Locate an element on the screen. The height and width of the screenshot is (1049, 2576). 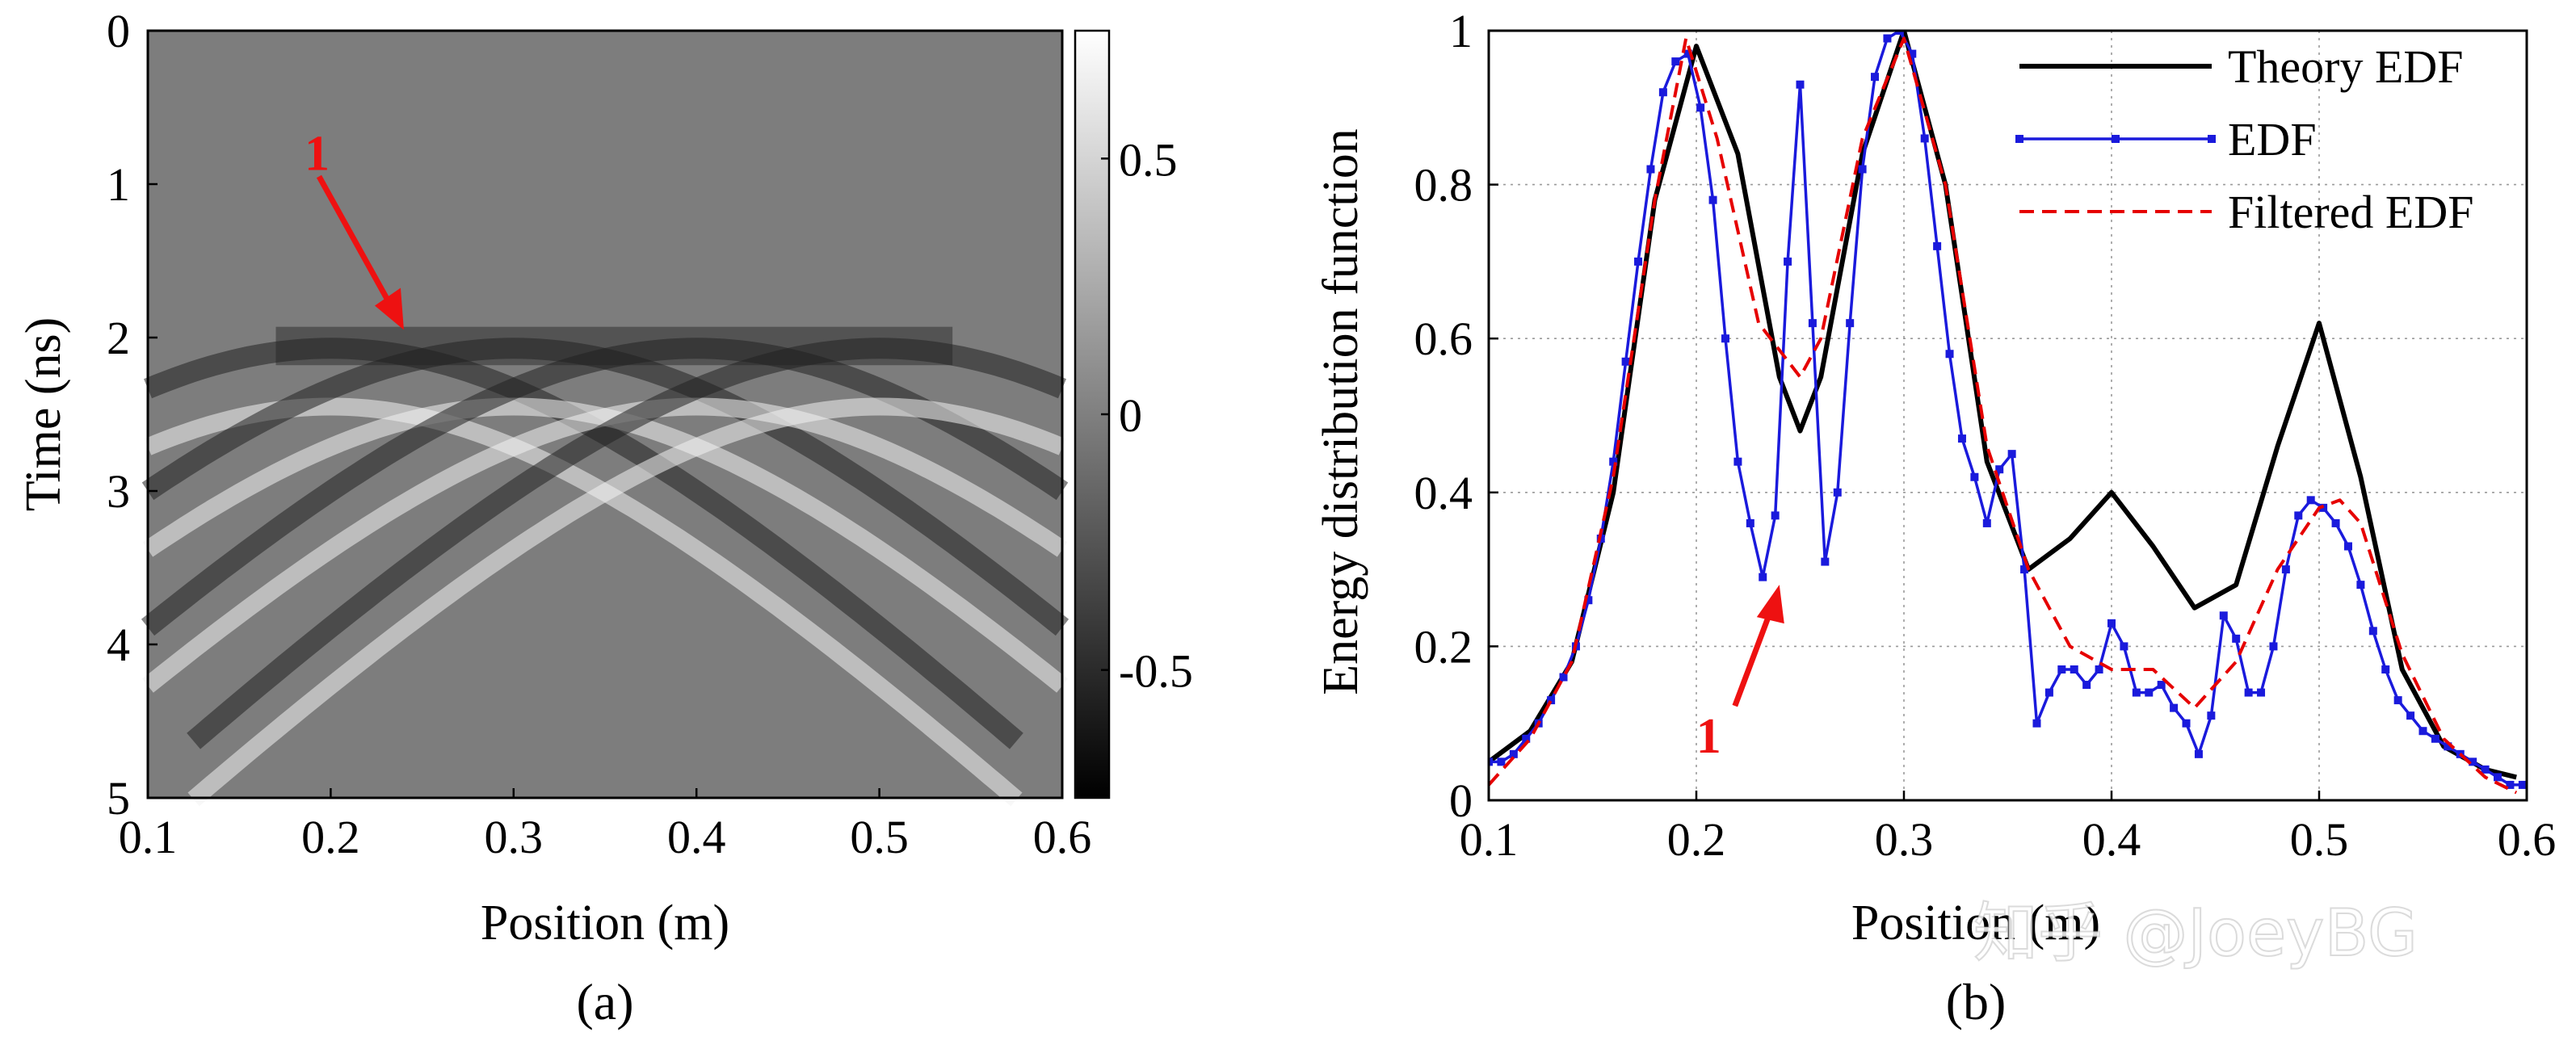
heatmap-annotation: 1 is located at coordinates (355, 229).